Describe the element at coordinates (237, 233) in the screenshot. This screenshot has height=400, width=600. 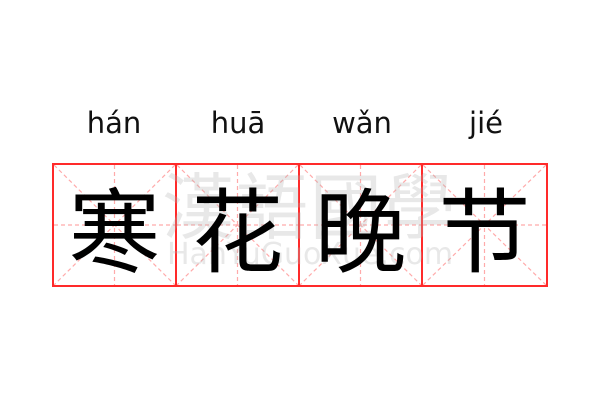
I see `hanzi: 花` at that location.